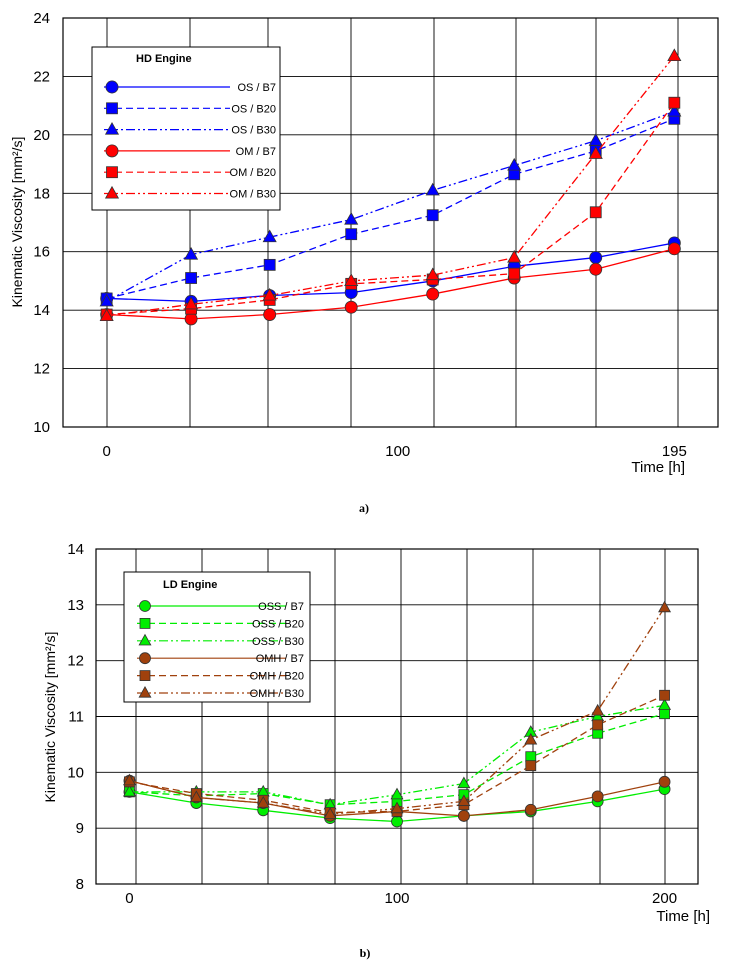 The height and width of the screenshot is (965, 729). I want to click on chart-a-legend-title: HD Engine, so click(164, 59).